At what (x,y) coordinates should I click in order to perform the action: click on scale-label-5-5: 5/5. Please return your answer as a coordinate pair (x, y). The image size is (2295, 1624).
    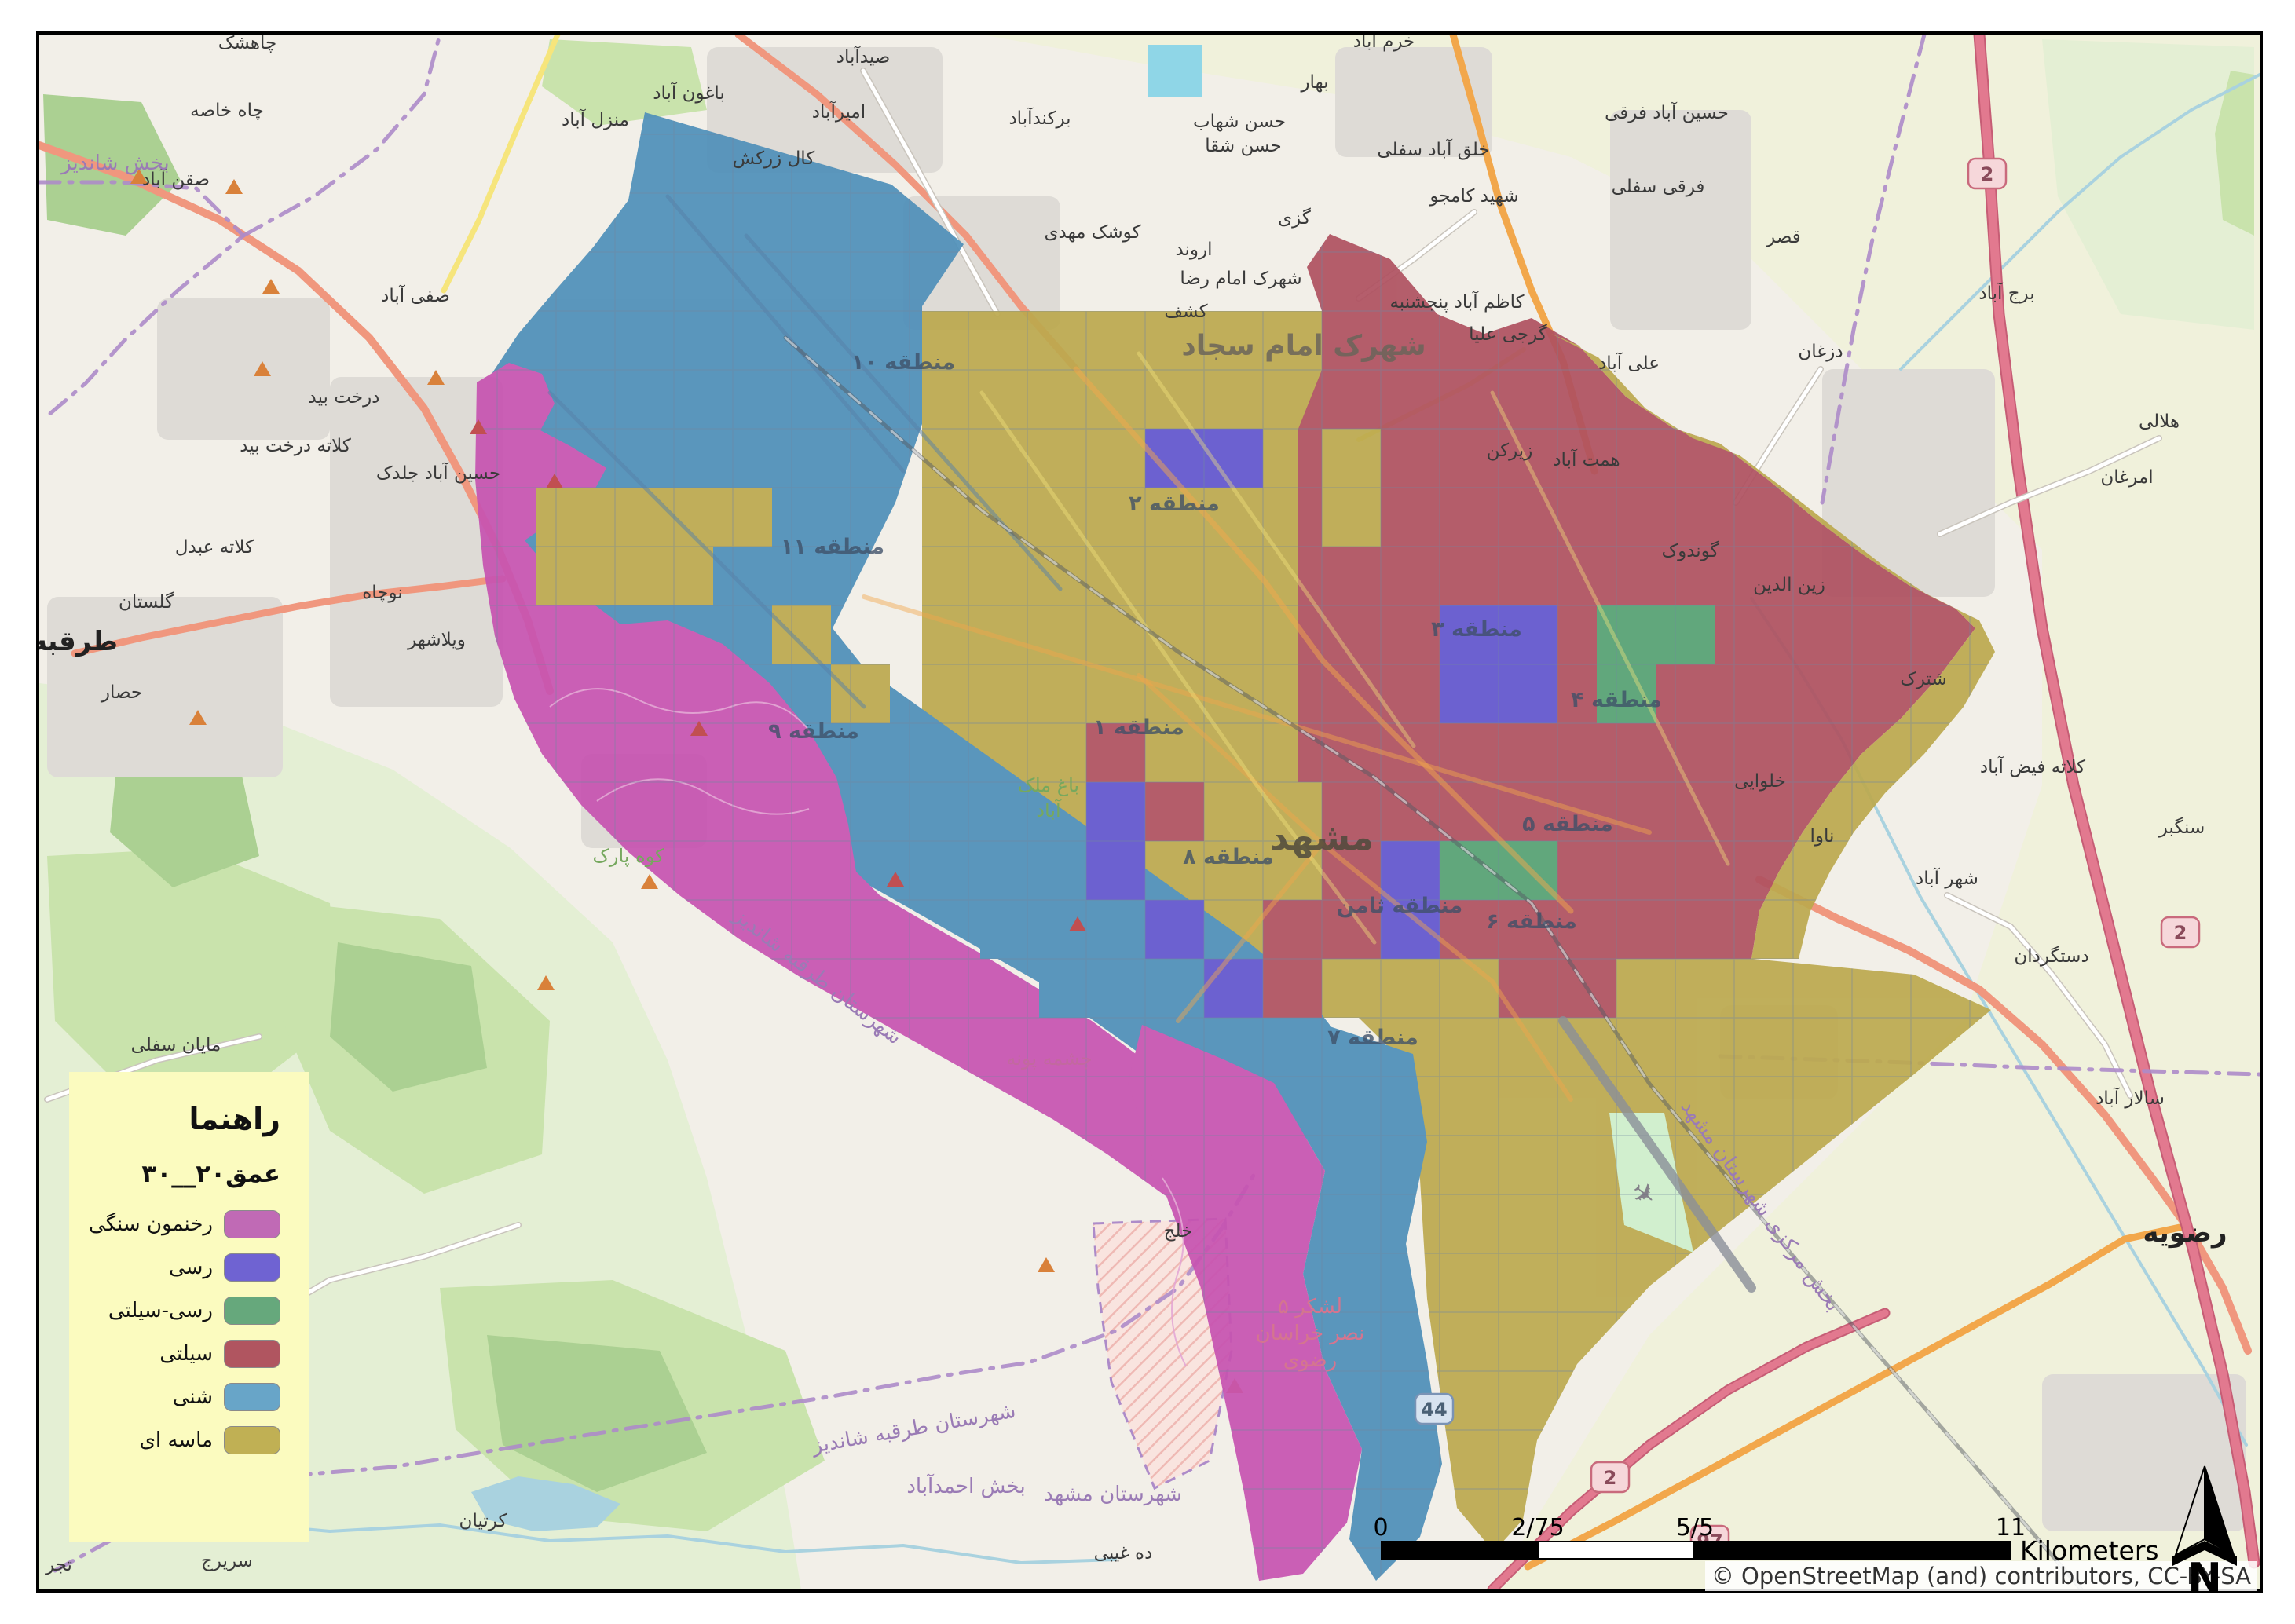
    Looking at the image, I should click on (1695, 1528).